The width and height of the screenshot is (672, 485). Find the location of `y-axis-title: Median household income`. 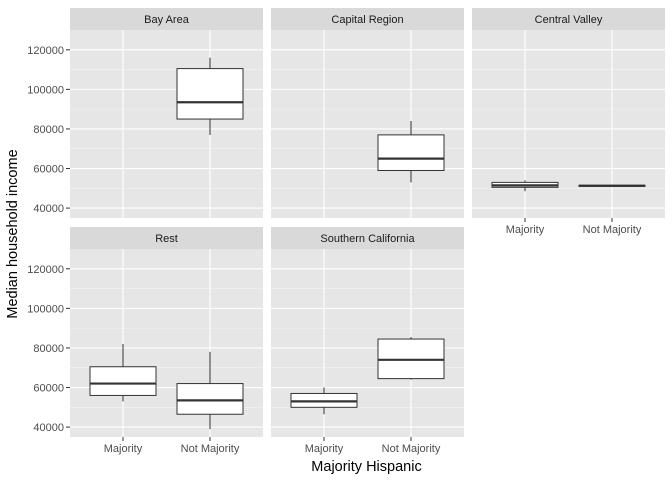

y-axis-title: Median household income is located at coordinates (13, 233).